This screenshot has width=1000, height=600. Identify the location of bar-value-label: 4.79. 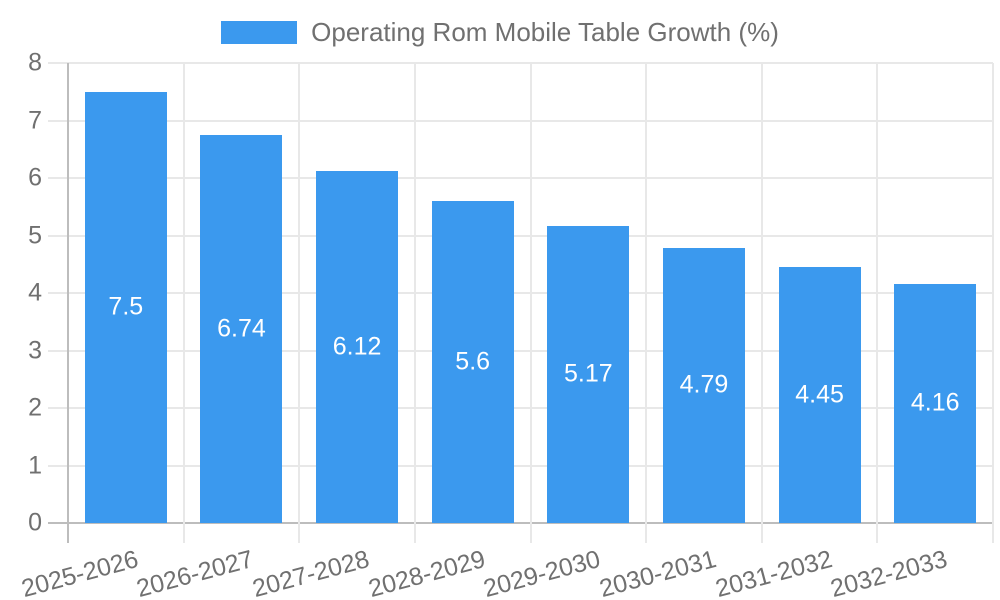
(704, 384).